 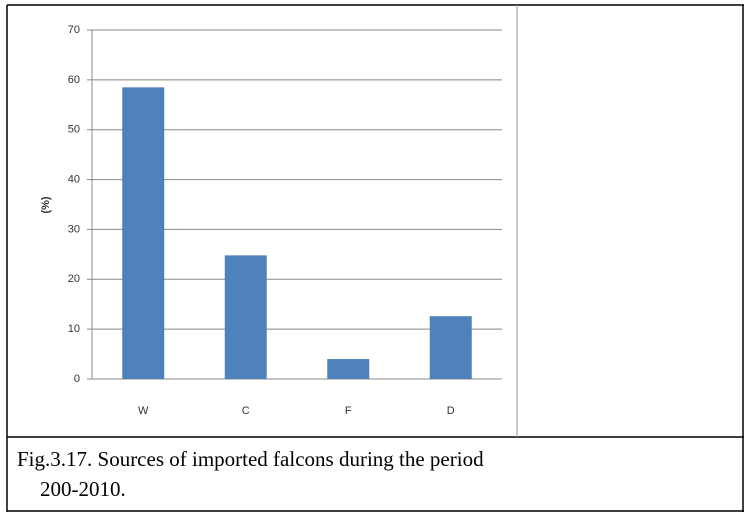 I want to click on y-tick-label: 40, so click(x=74, y=179).